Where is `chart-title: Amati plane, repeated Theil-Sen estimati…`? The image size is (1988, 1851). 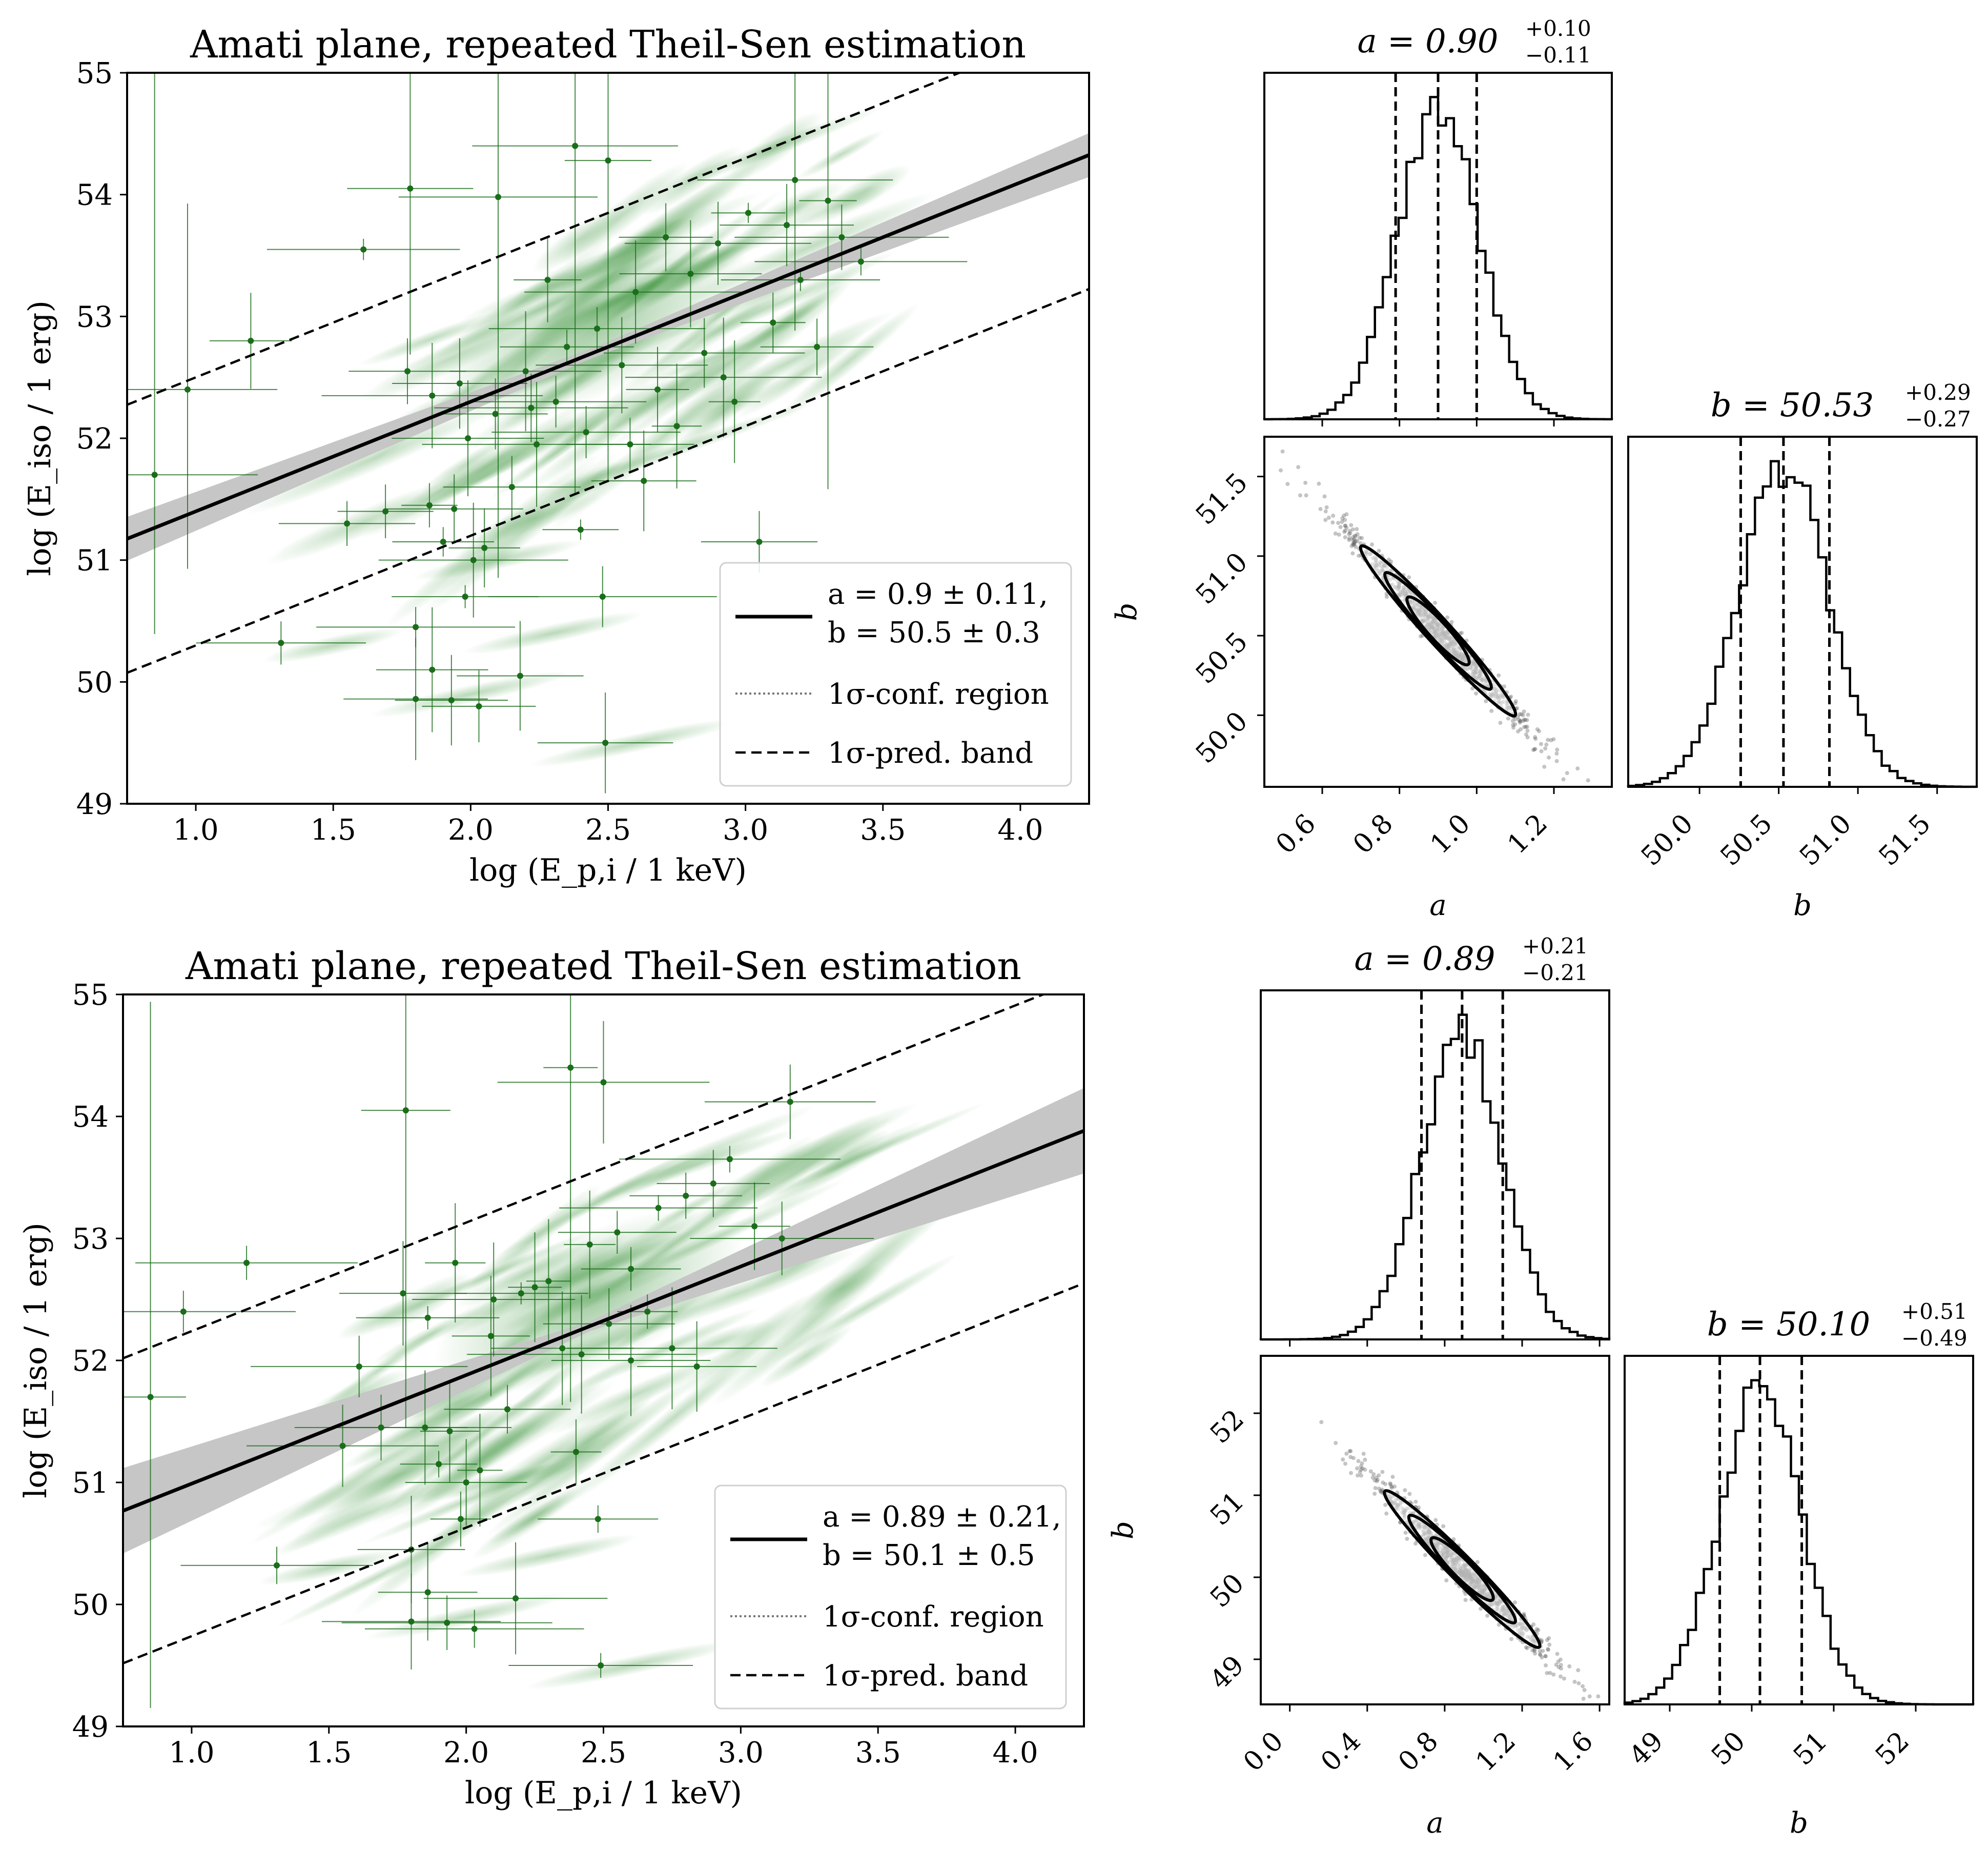 chart-title: Amati plane, repeated Theil-Sen estimati… is located at coordinates (608, 45).